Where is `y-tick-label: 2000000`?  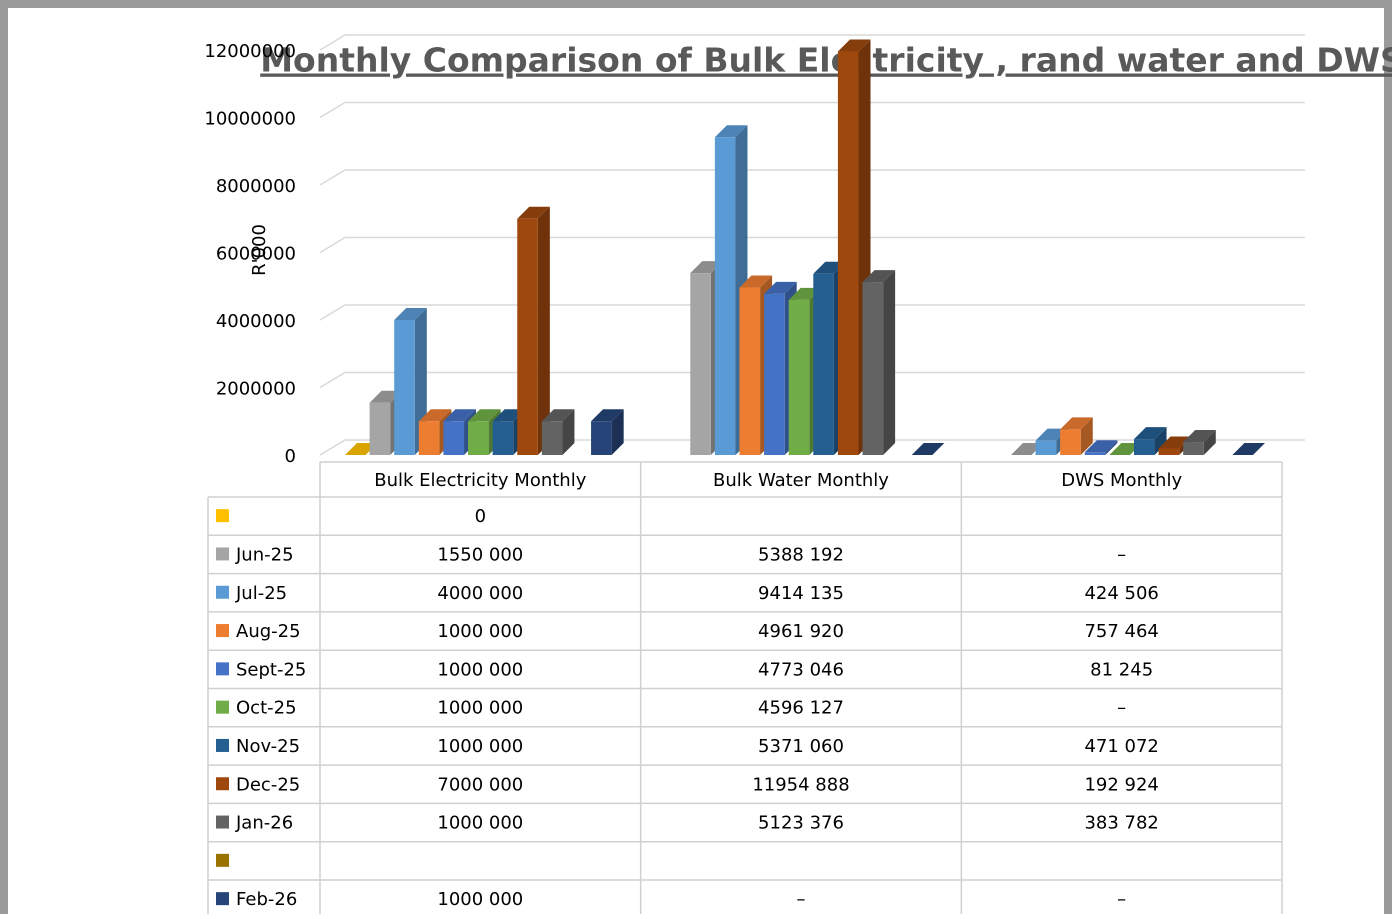 y-tick-label: 2000000 is located at coordinates (256, 389).